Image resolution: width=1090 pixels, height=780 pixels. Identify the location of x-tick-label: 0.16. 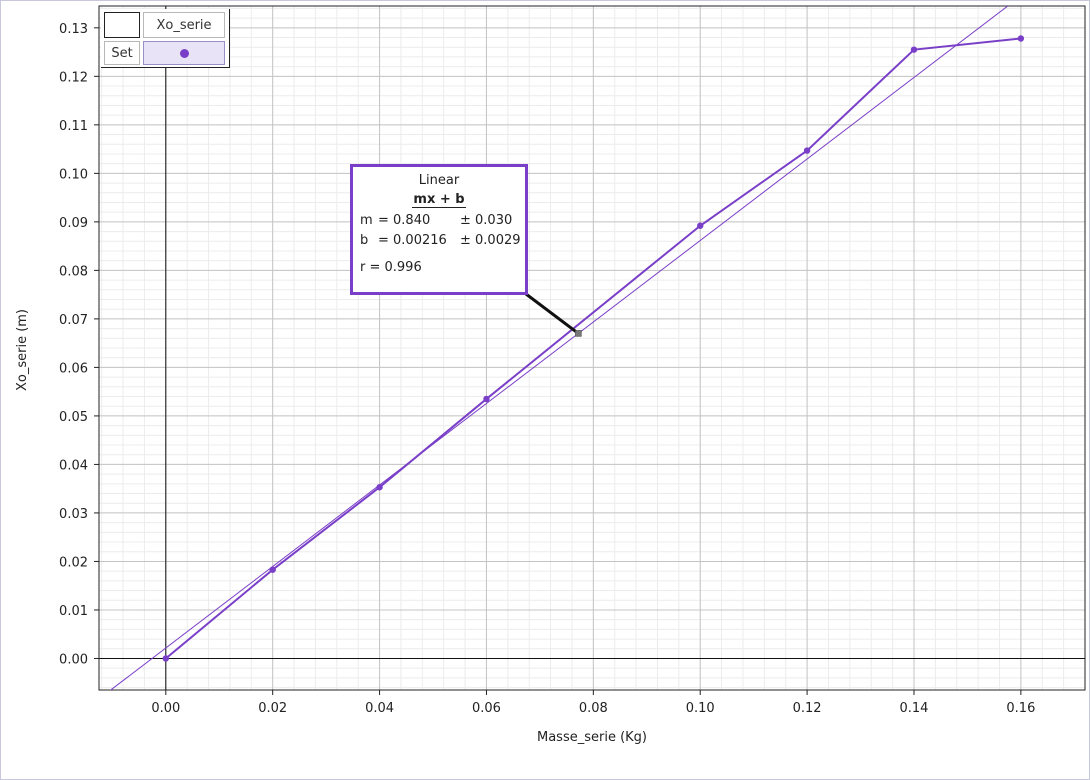
(1020, 708).